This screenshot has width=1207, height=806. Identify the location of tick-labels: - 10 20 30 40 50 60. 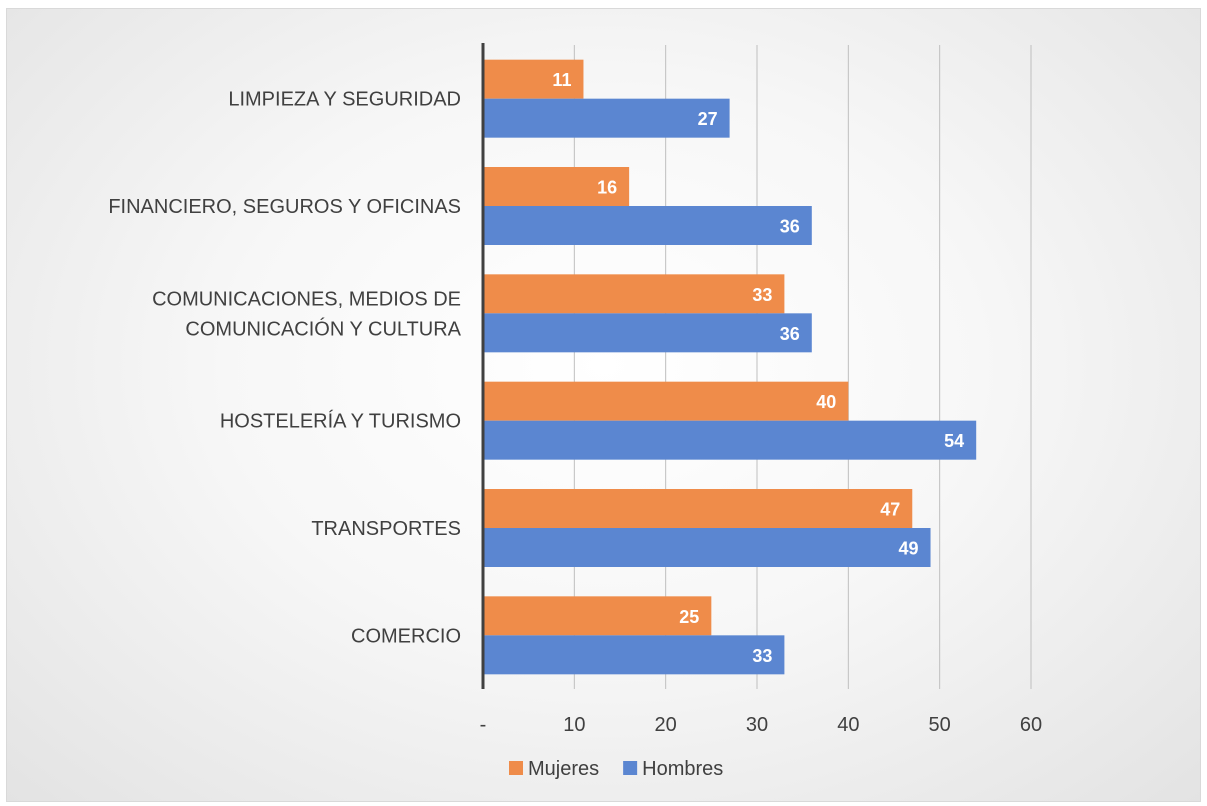
(761, 725).